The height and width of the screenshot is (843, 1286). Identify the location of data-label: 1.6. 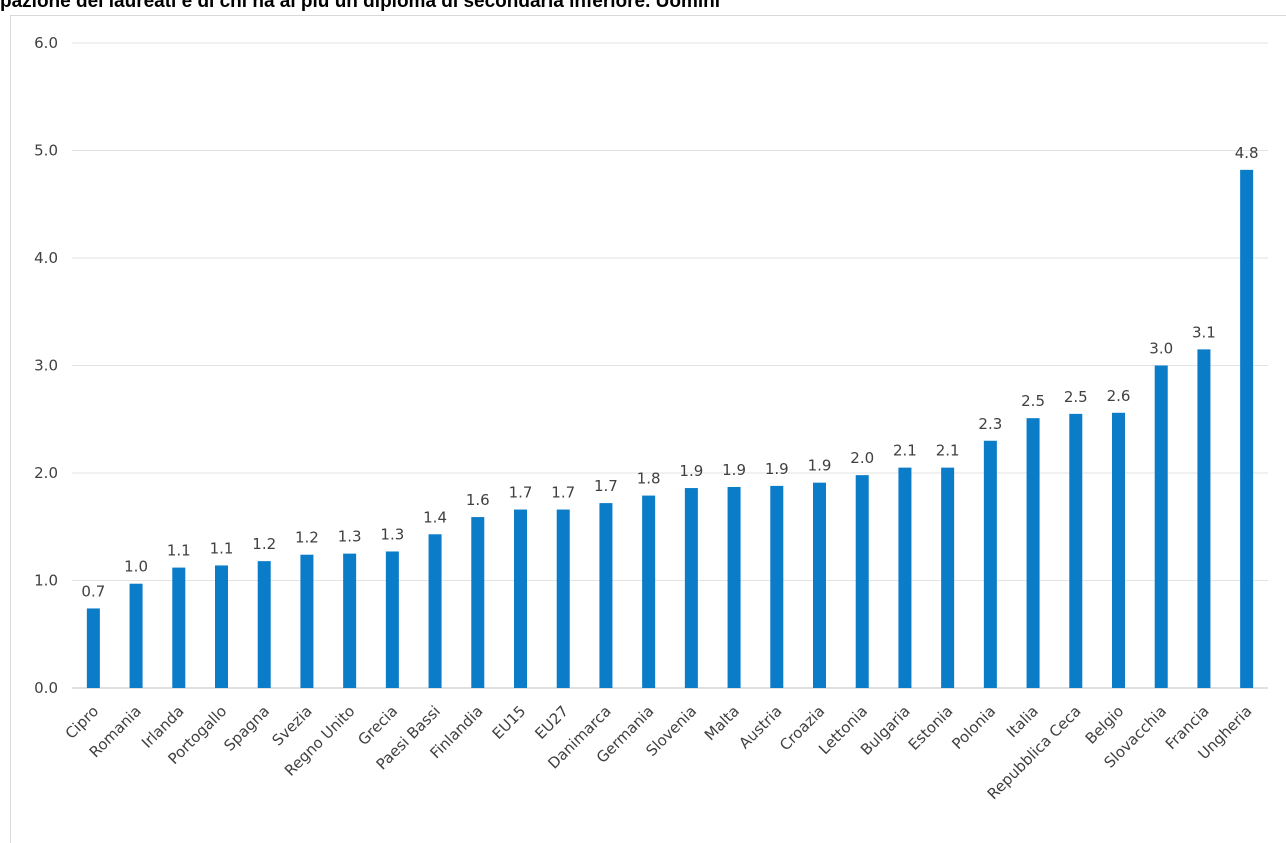
(478, 500).